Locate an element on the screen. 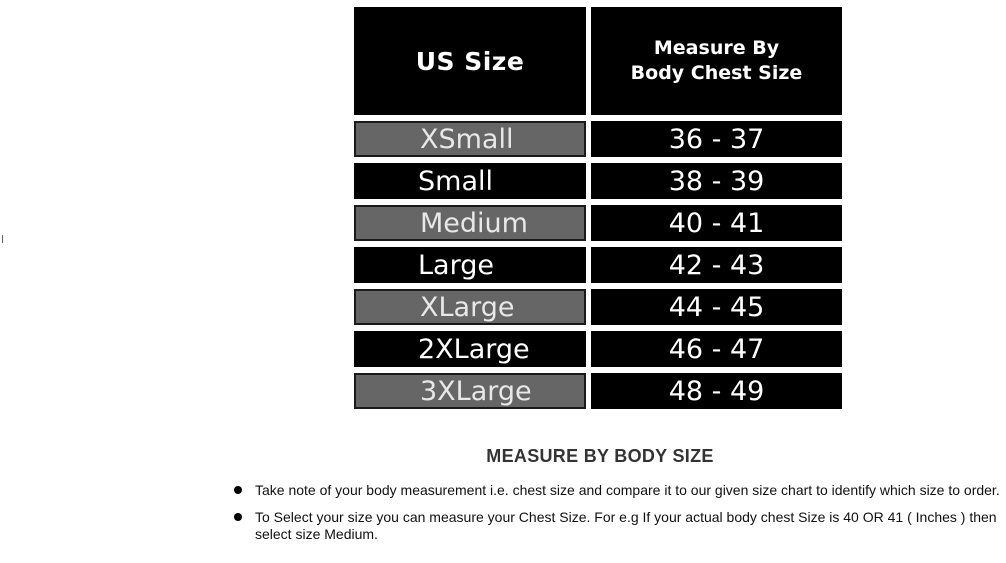 The width and height of the screenshot is (1006, 563). chest-cell: 48 - 49 is located at coordinates (716, 391).